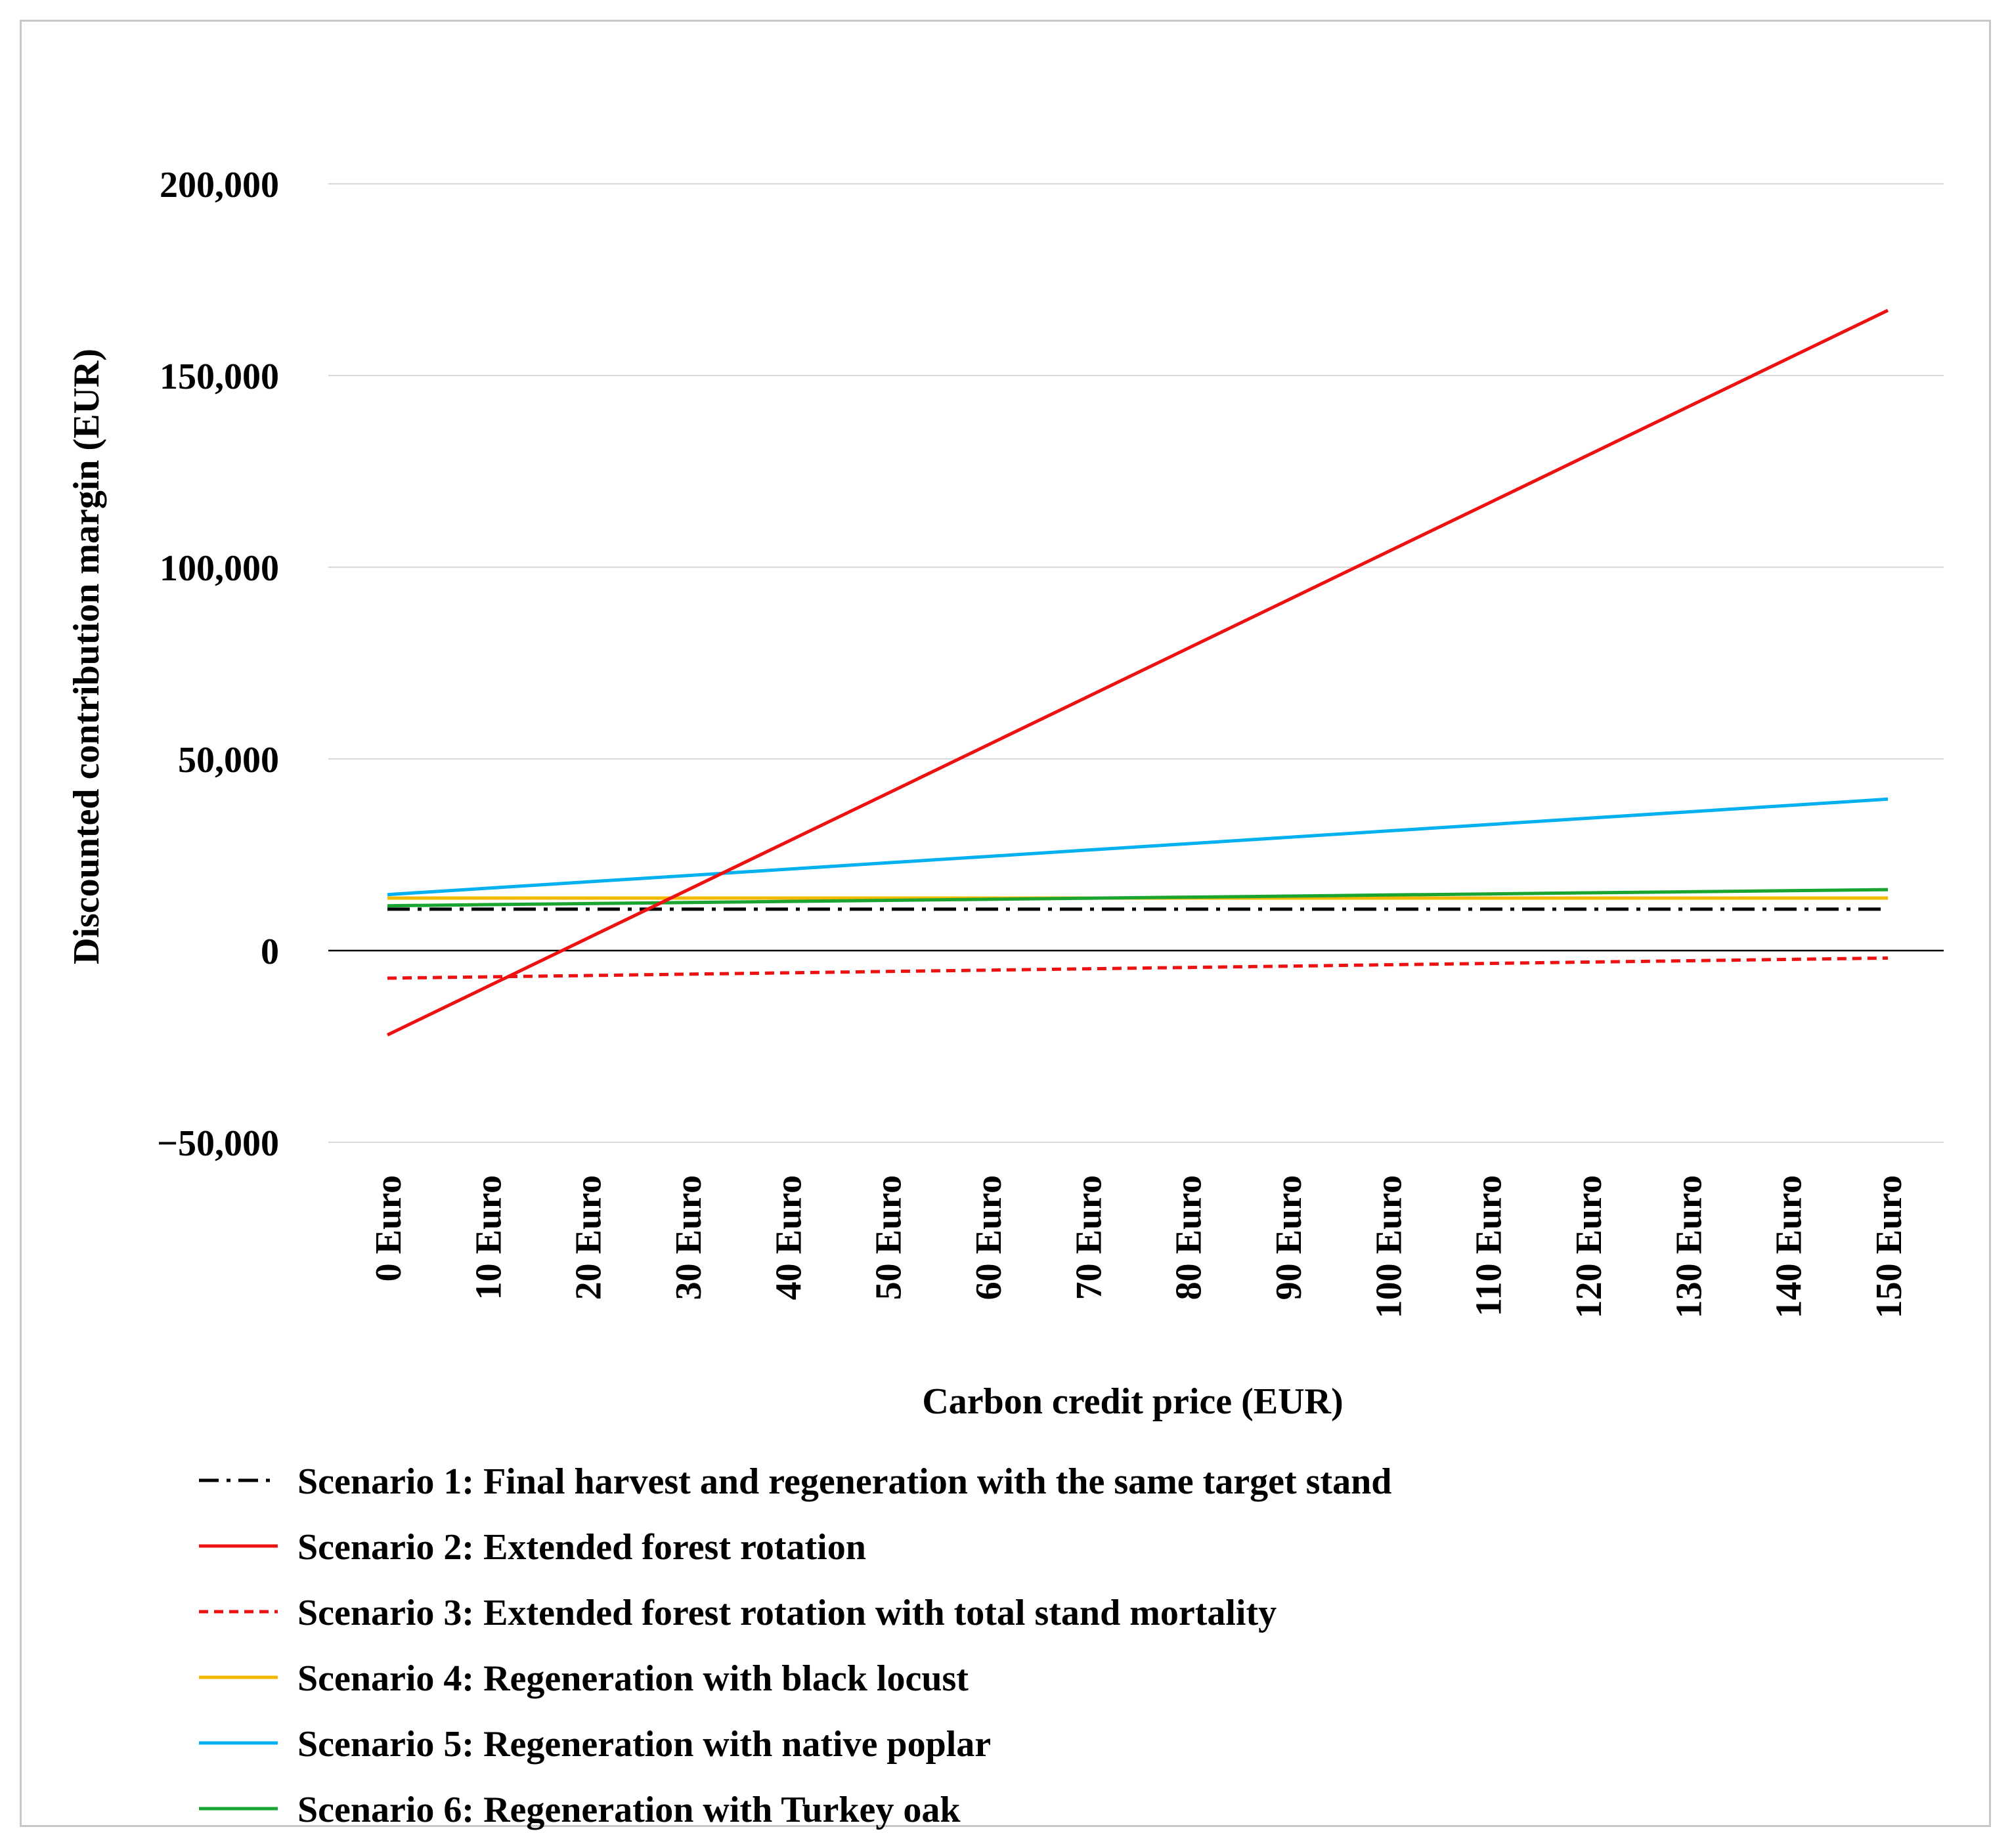  Describe the element at coordinates (1489, 1246) in the screenshot. I see `x-tick-label: 110 Euro` at that location.